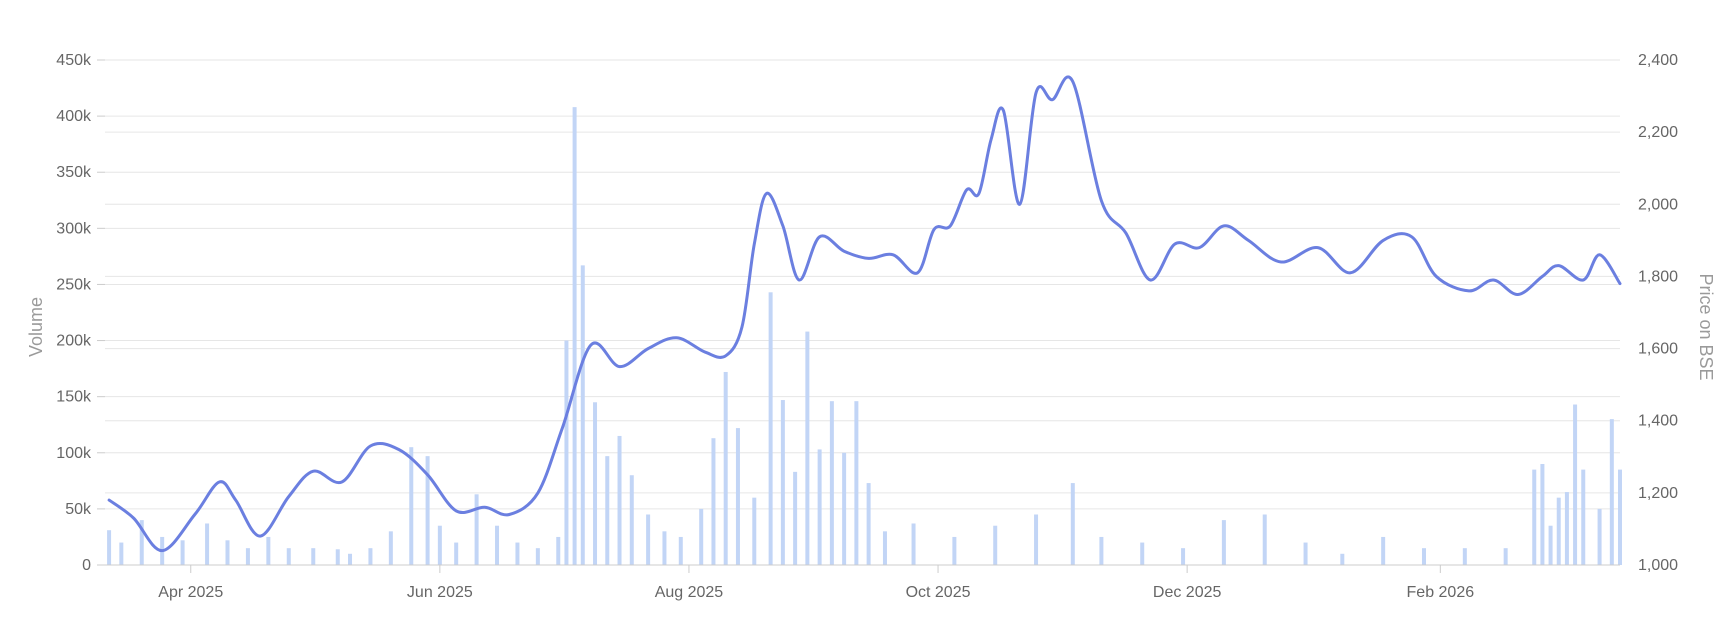 This screenshot has height=622, width=1732. What do you see at coordinates (1658, 421) in the screenshot?
I see `y-right-tick-label: 1,400` at bounding box center [1658, 421].